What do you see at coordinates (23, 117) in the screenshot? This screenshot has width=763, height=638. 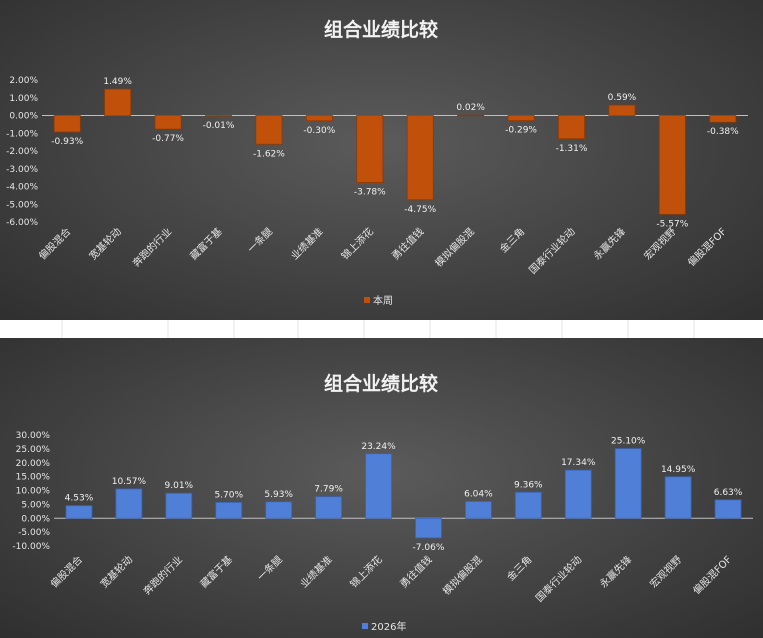 I see `y-tick-label: 0.00%` at bounding box center [23, 117].